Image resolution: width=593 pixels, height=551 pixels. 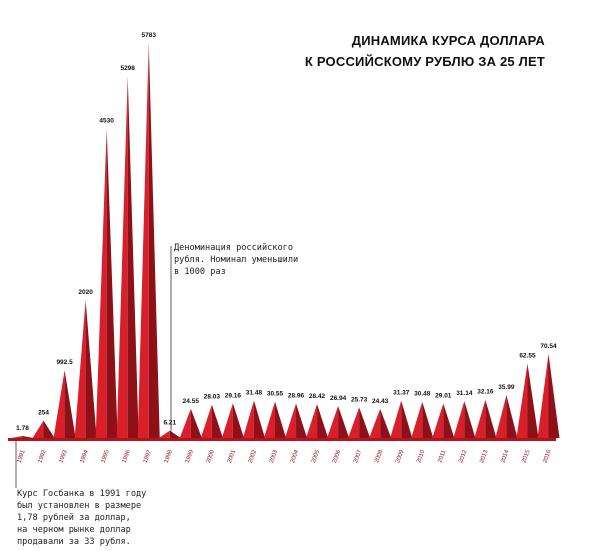 What do you see at coordinates (211, 456) in the screenshot?
I see `x-tick-2000: 2000` at bounding box center [211, 456].